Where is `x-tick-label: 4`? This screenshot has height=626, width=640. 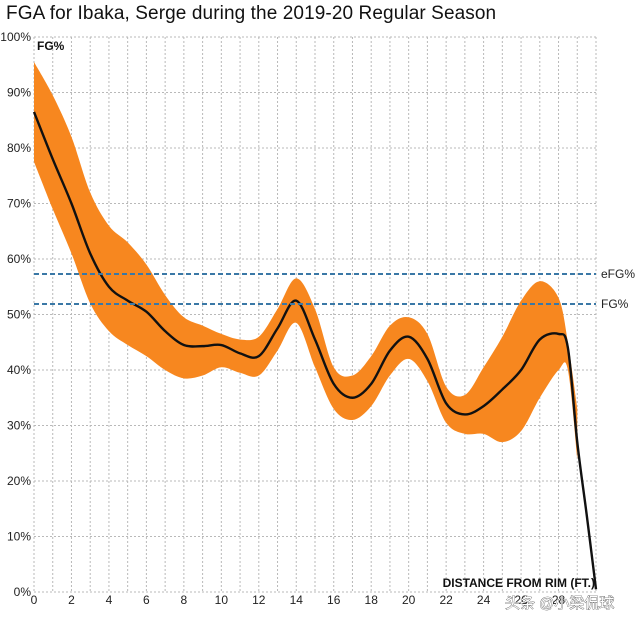
x-tick-label: 4 is located at coordinates (109, 600).